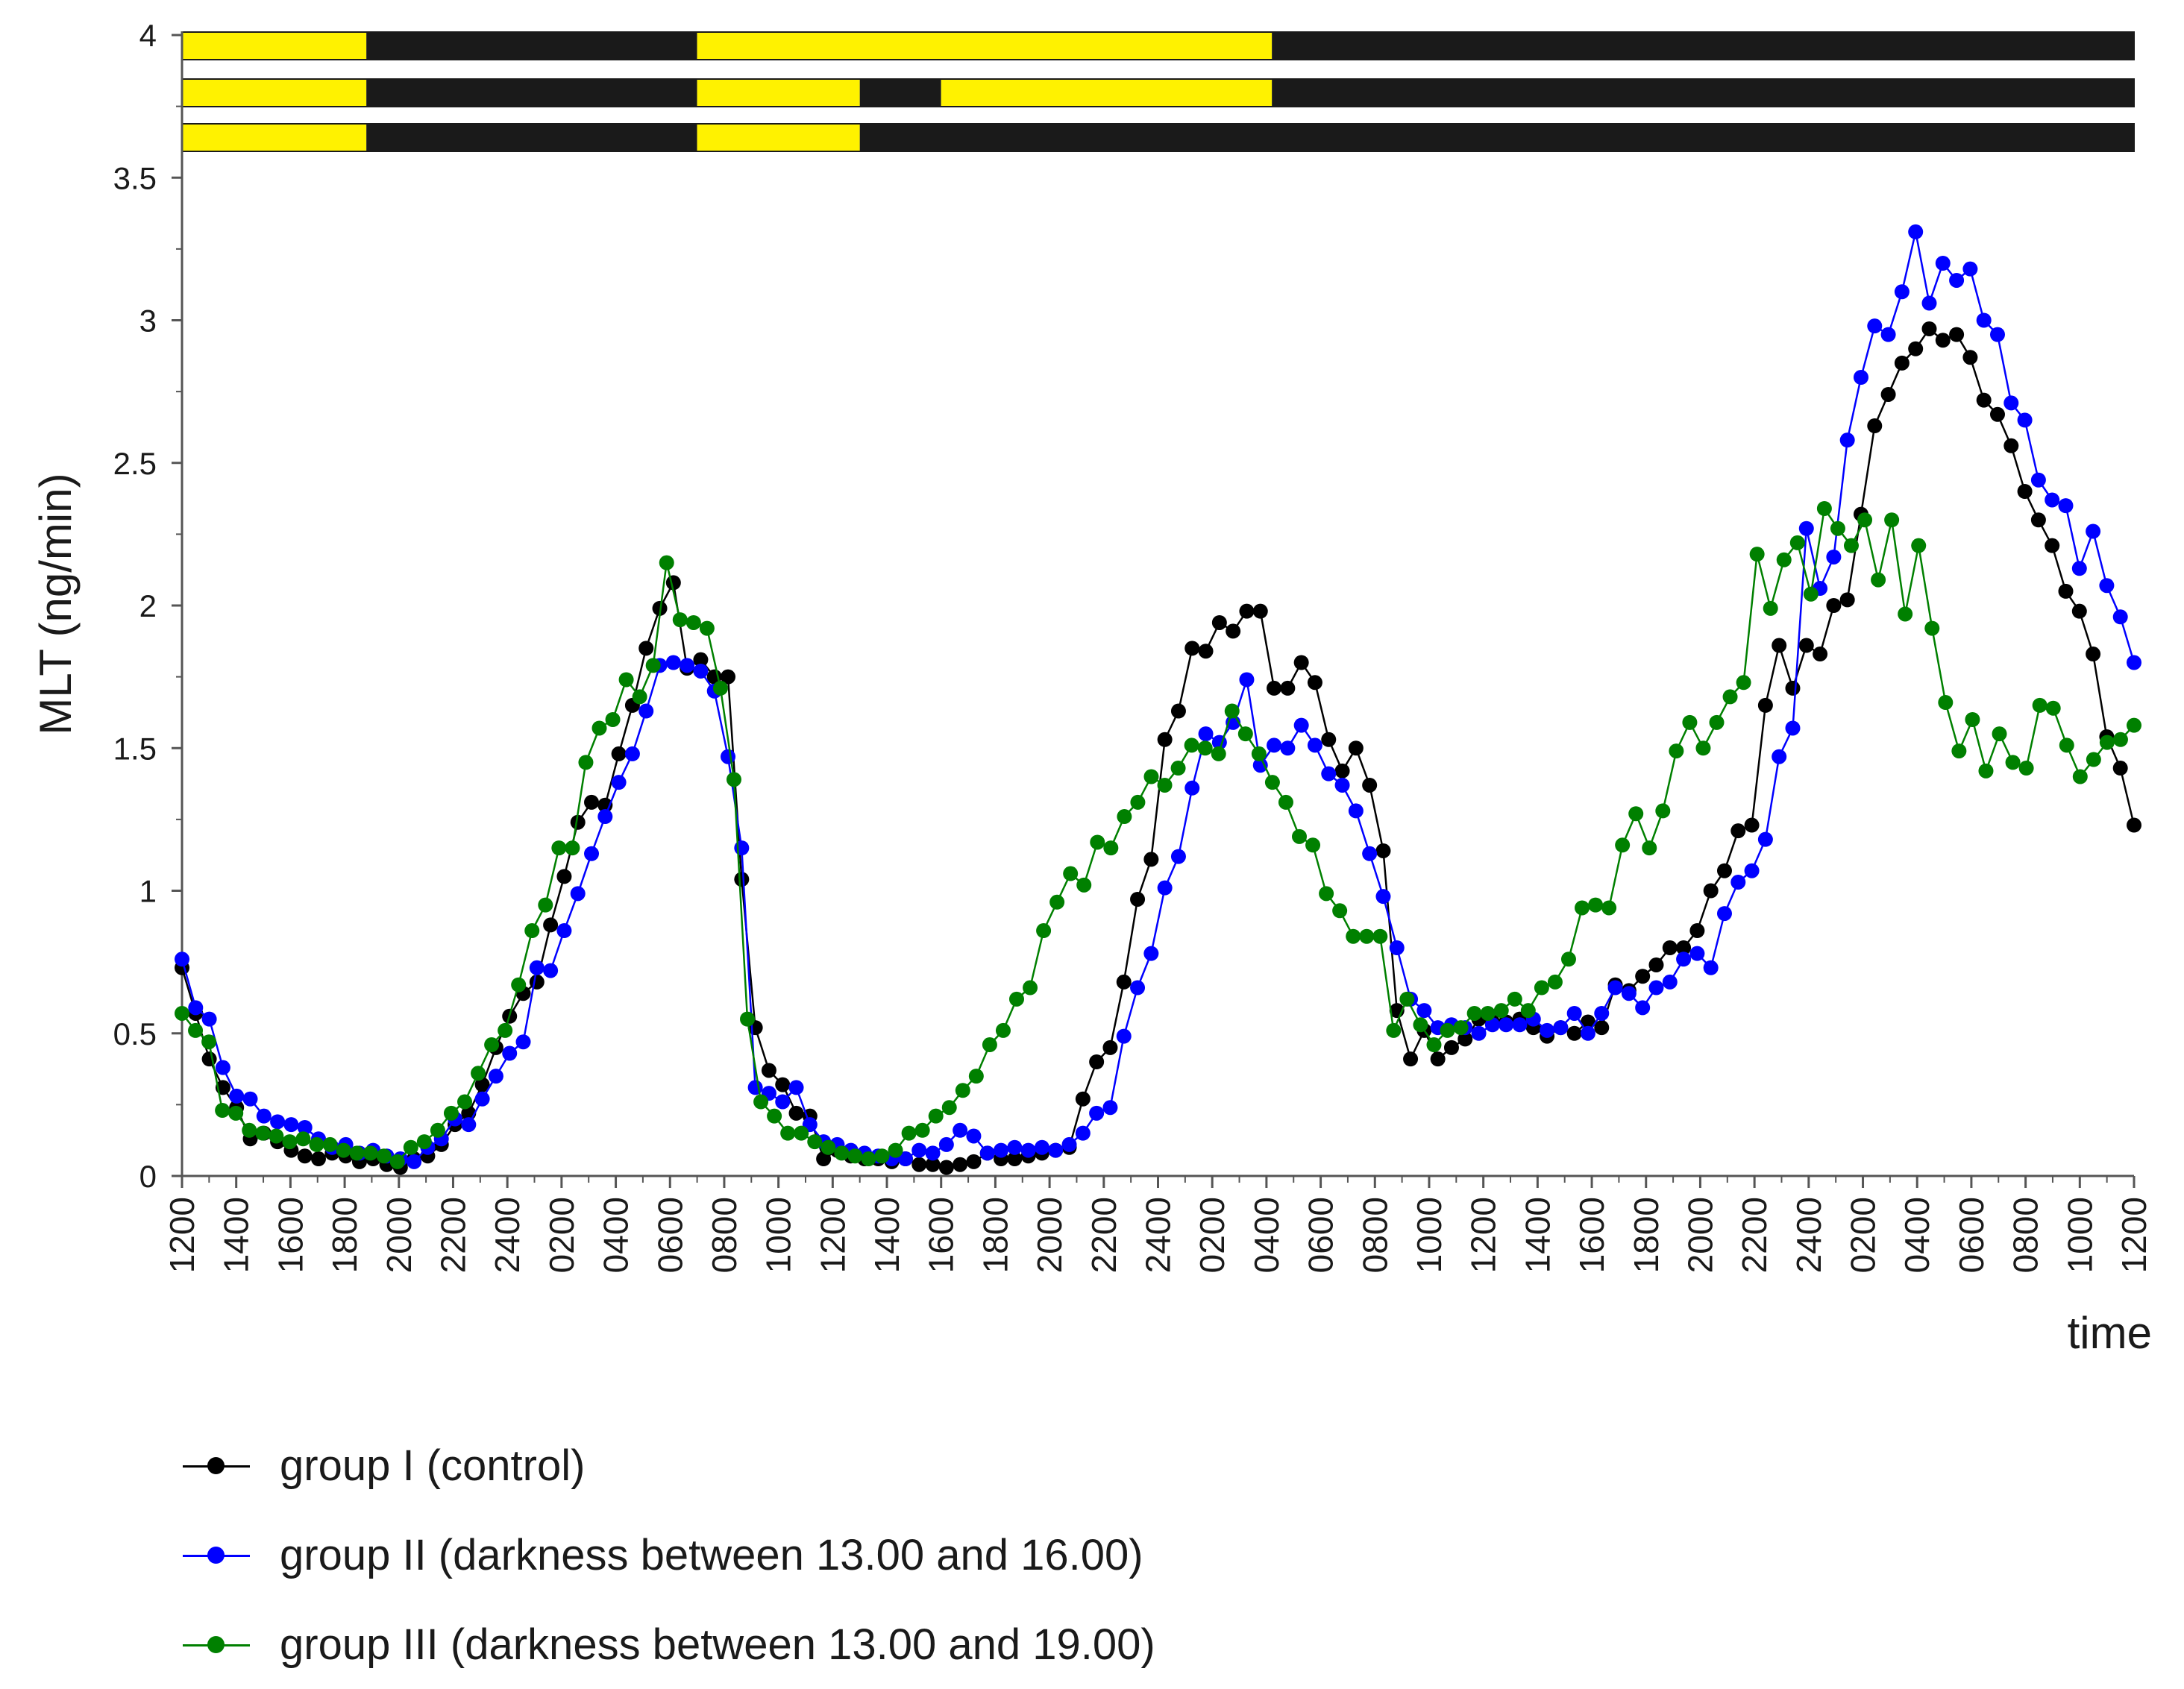  Describe the element at coordinates (453, 1235) in the screenshot. I see `x-tick-label-5: 2200` at that location.